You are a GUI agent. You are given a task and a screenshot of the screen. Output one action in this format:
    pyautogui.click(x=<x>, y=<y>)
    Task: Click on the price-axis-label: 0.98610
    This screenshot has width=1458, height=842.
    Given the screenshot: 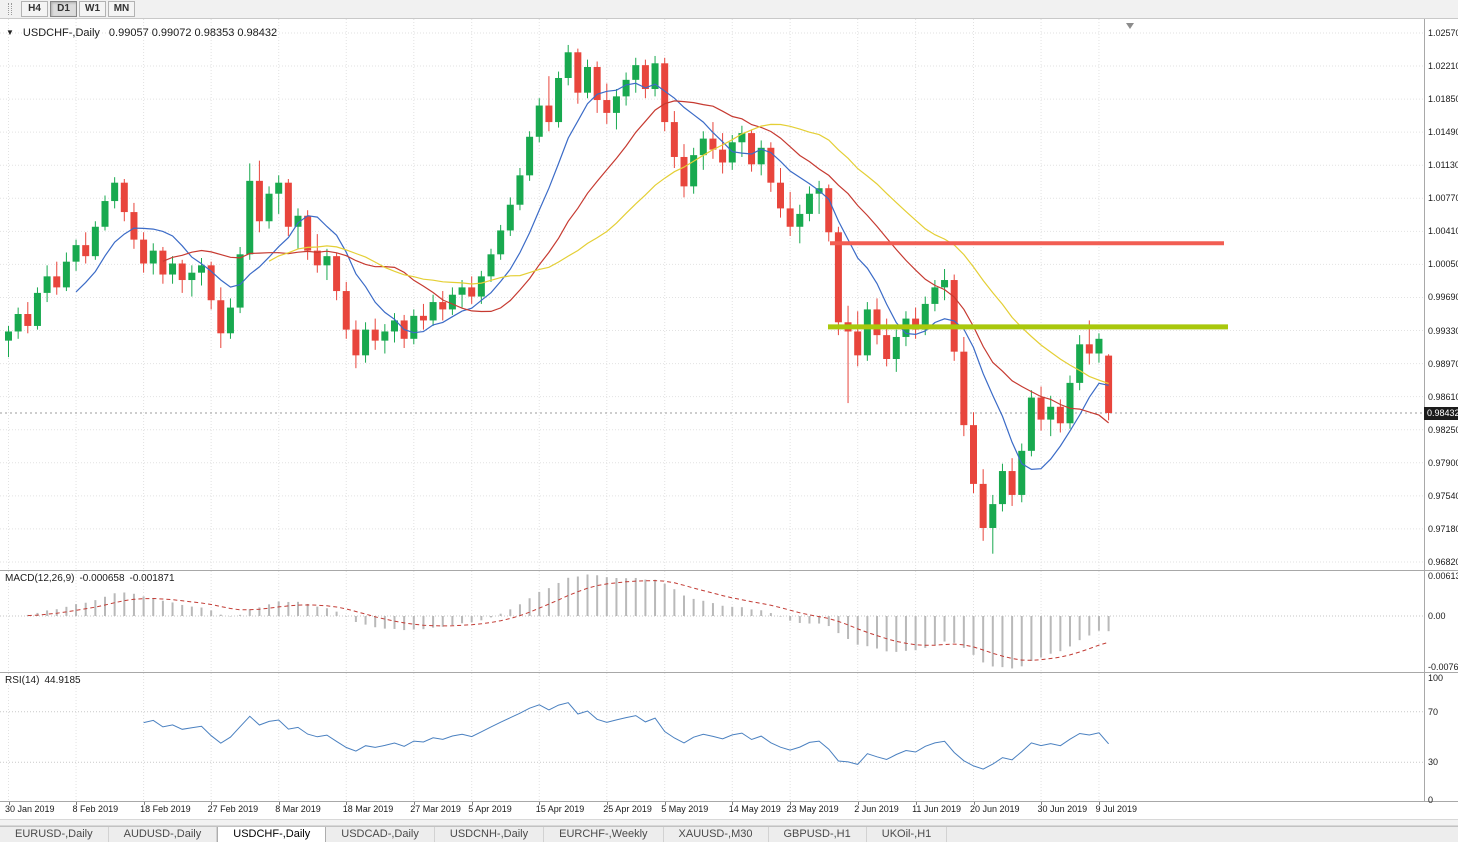 What is the action you would take?
    pyautogui.click(x=1443, y=396)
    